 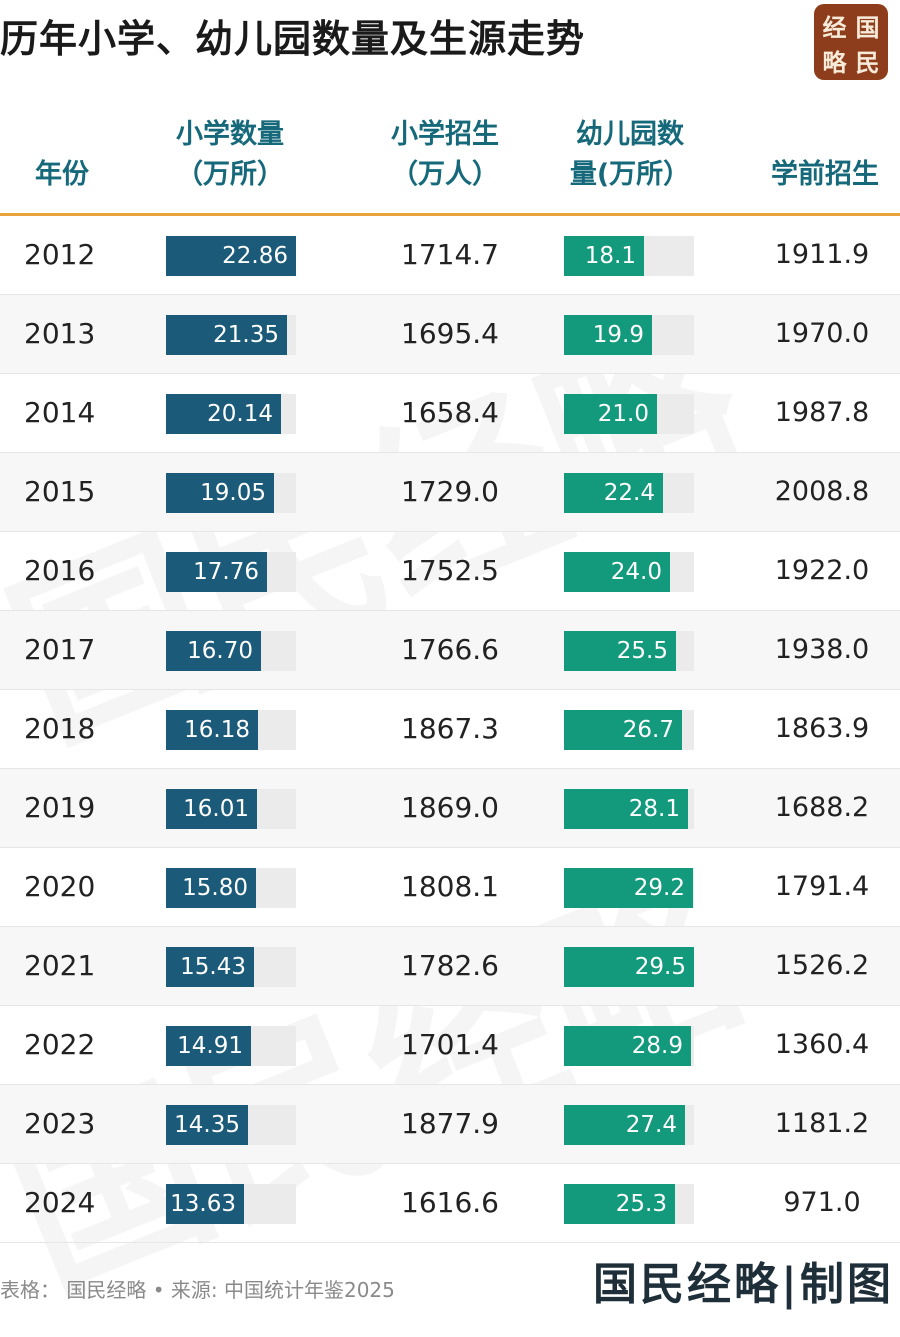 I want to click on year-cell: 2021, so click(x=60, y=965).